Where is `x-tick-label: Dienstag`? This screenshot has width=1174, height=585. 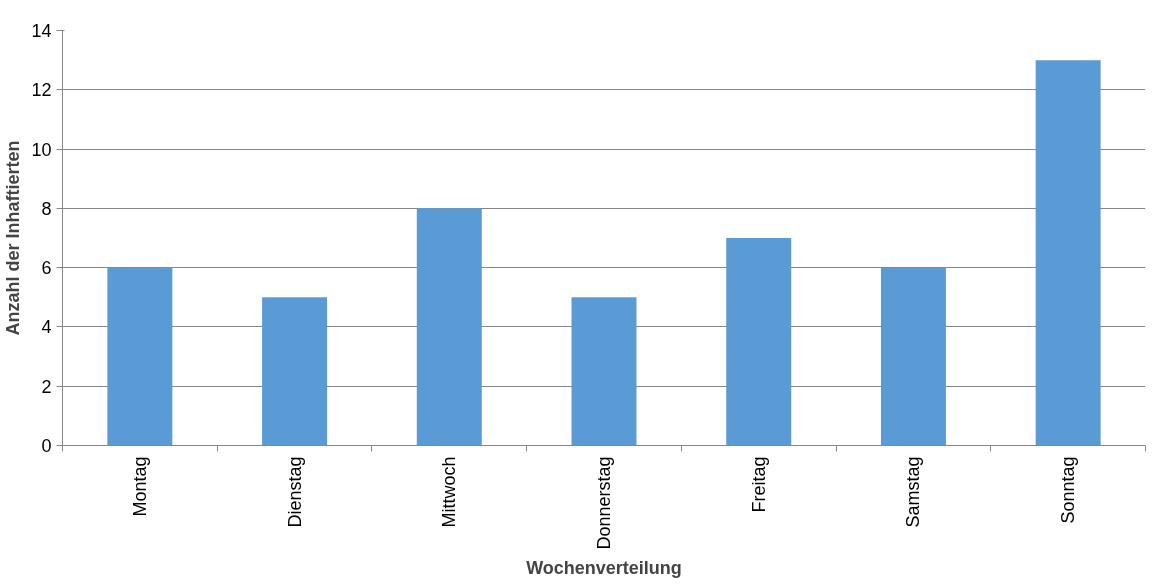 x-tick-label: Dienstag is located at coordinates (294, 492).